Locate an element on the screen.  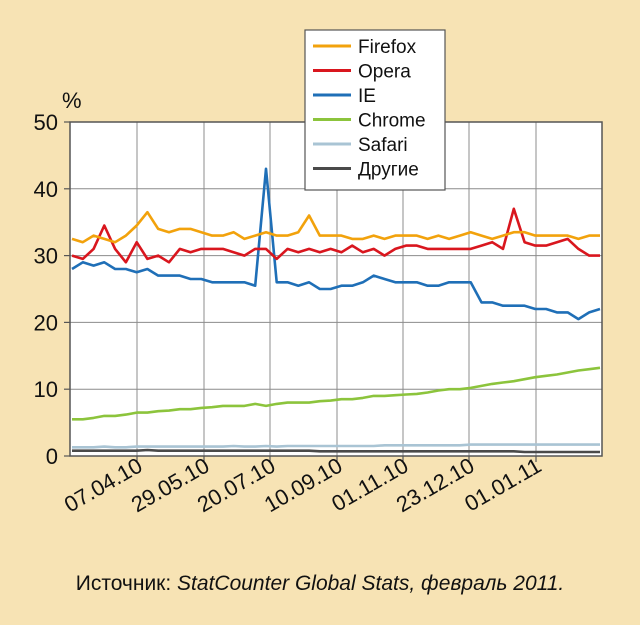
y-tick-label: 30 is located at coordinates (46, 256).